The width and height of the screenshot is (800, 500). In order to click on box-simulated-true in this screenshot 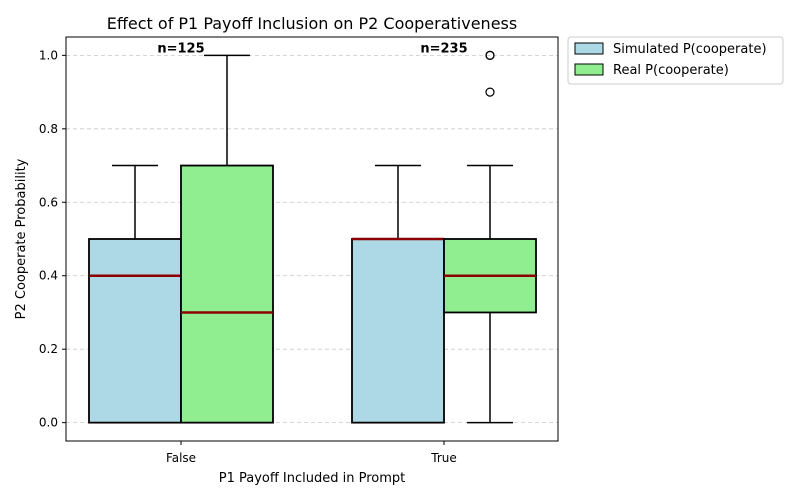, I will do `click(398, 294)`.